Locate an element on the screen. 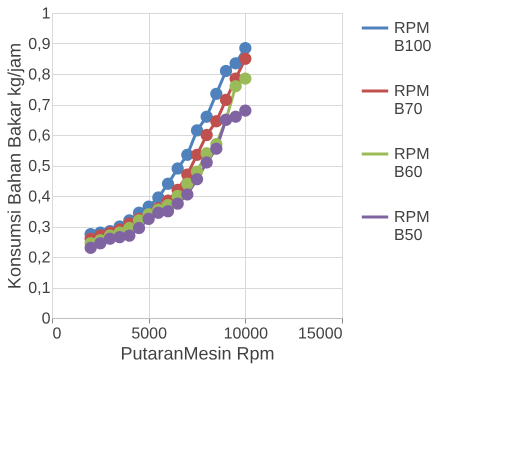 Image resolution: width=522 pixels, height=471 pixels. y-tick-label: 0,8 is located at coordinates (39, 75).